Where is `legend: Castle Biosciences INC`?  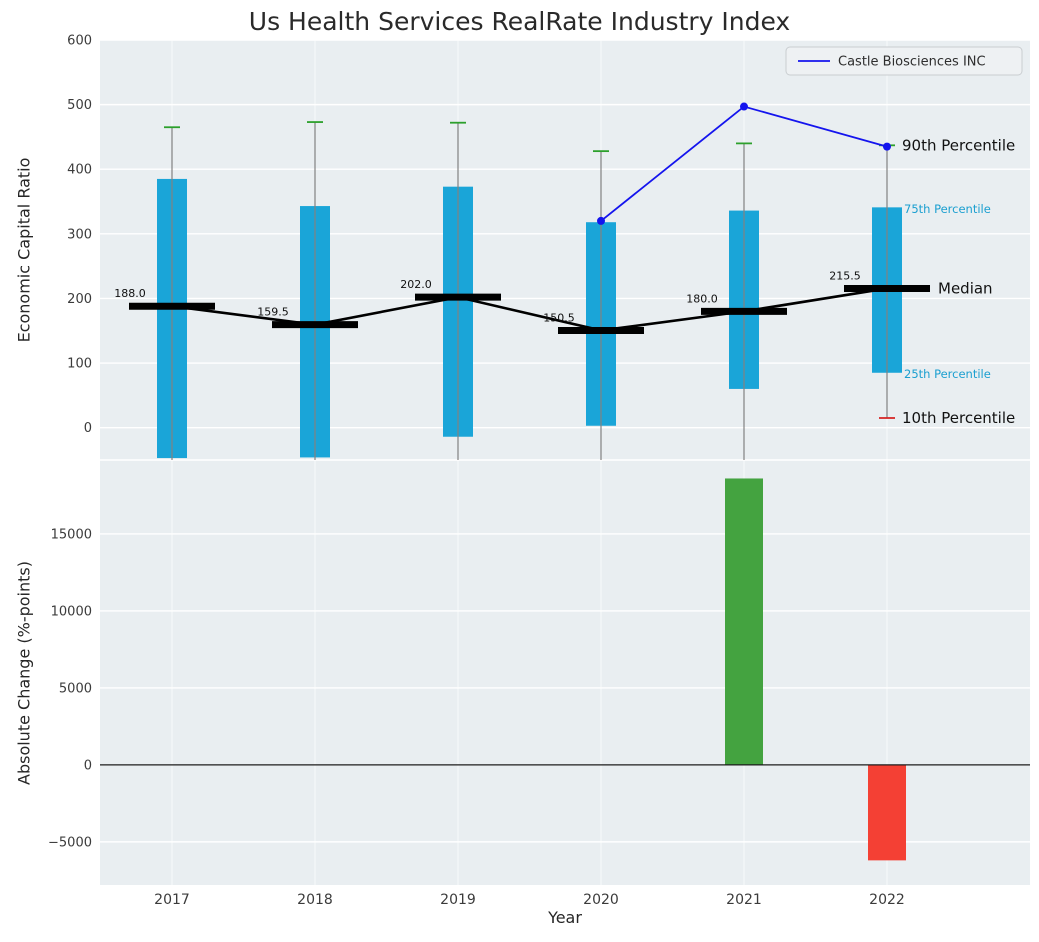 legend: Castle Biosciences INC is located at coordinates (904, 61).